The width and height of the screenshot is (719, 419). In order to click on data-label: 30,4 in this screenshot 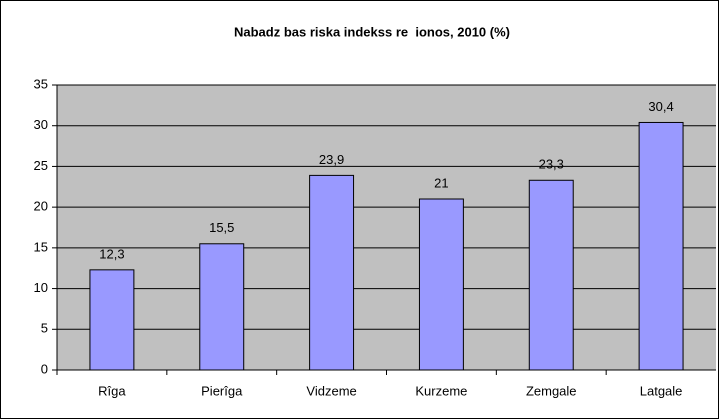, I will do `click(660, 106)`.